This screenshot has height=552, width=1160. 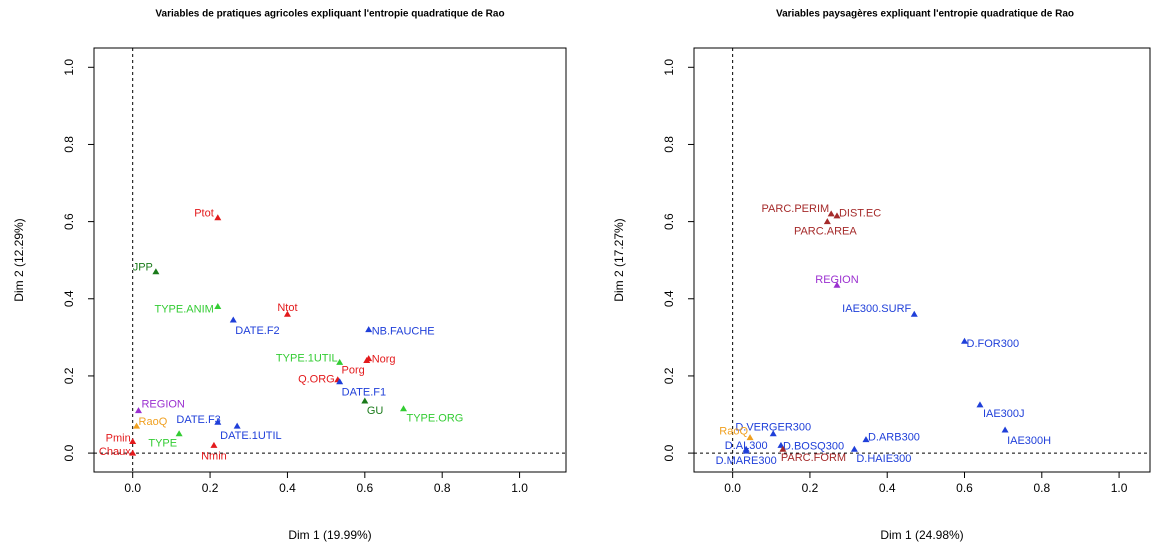 I want to click on point-label: PARC.AREA, so click(x=825, y=232).